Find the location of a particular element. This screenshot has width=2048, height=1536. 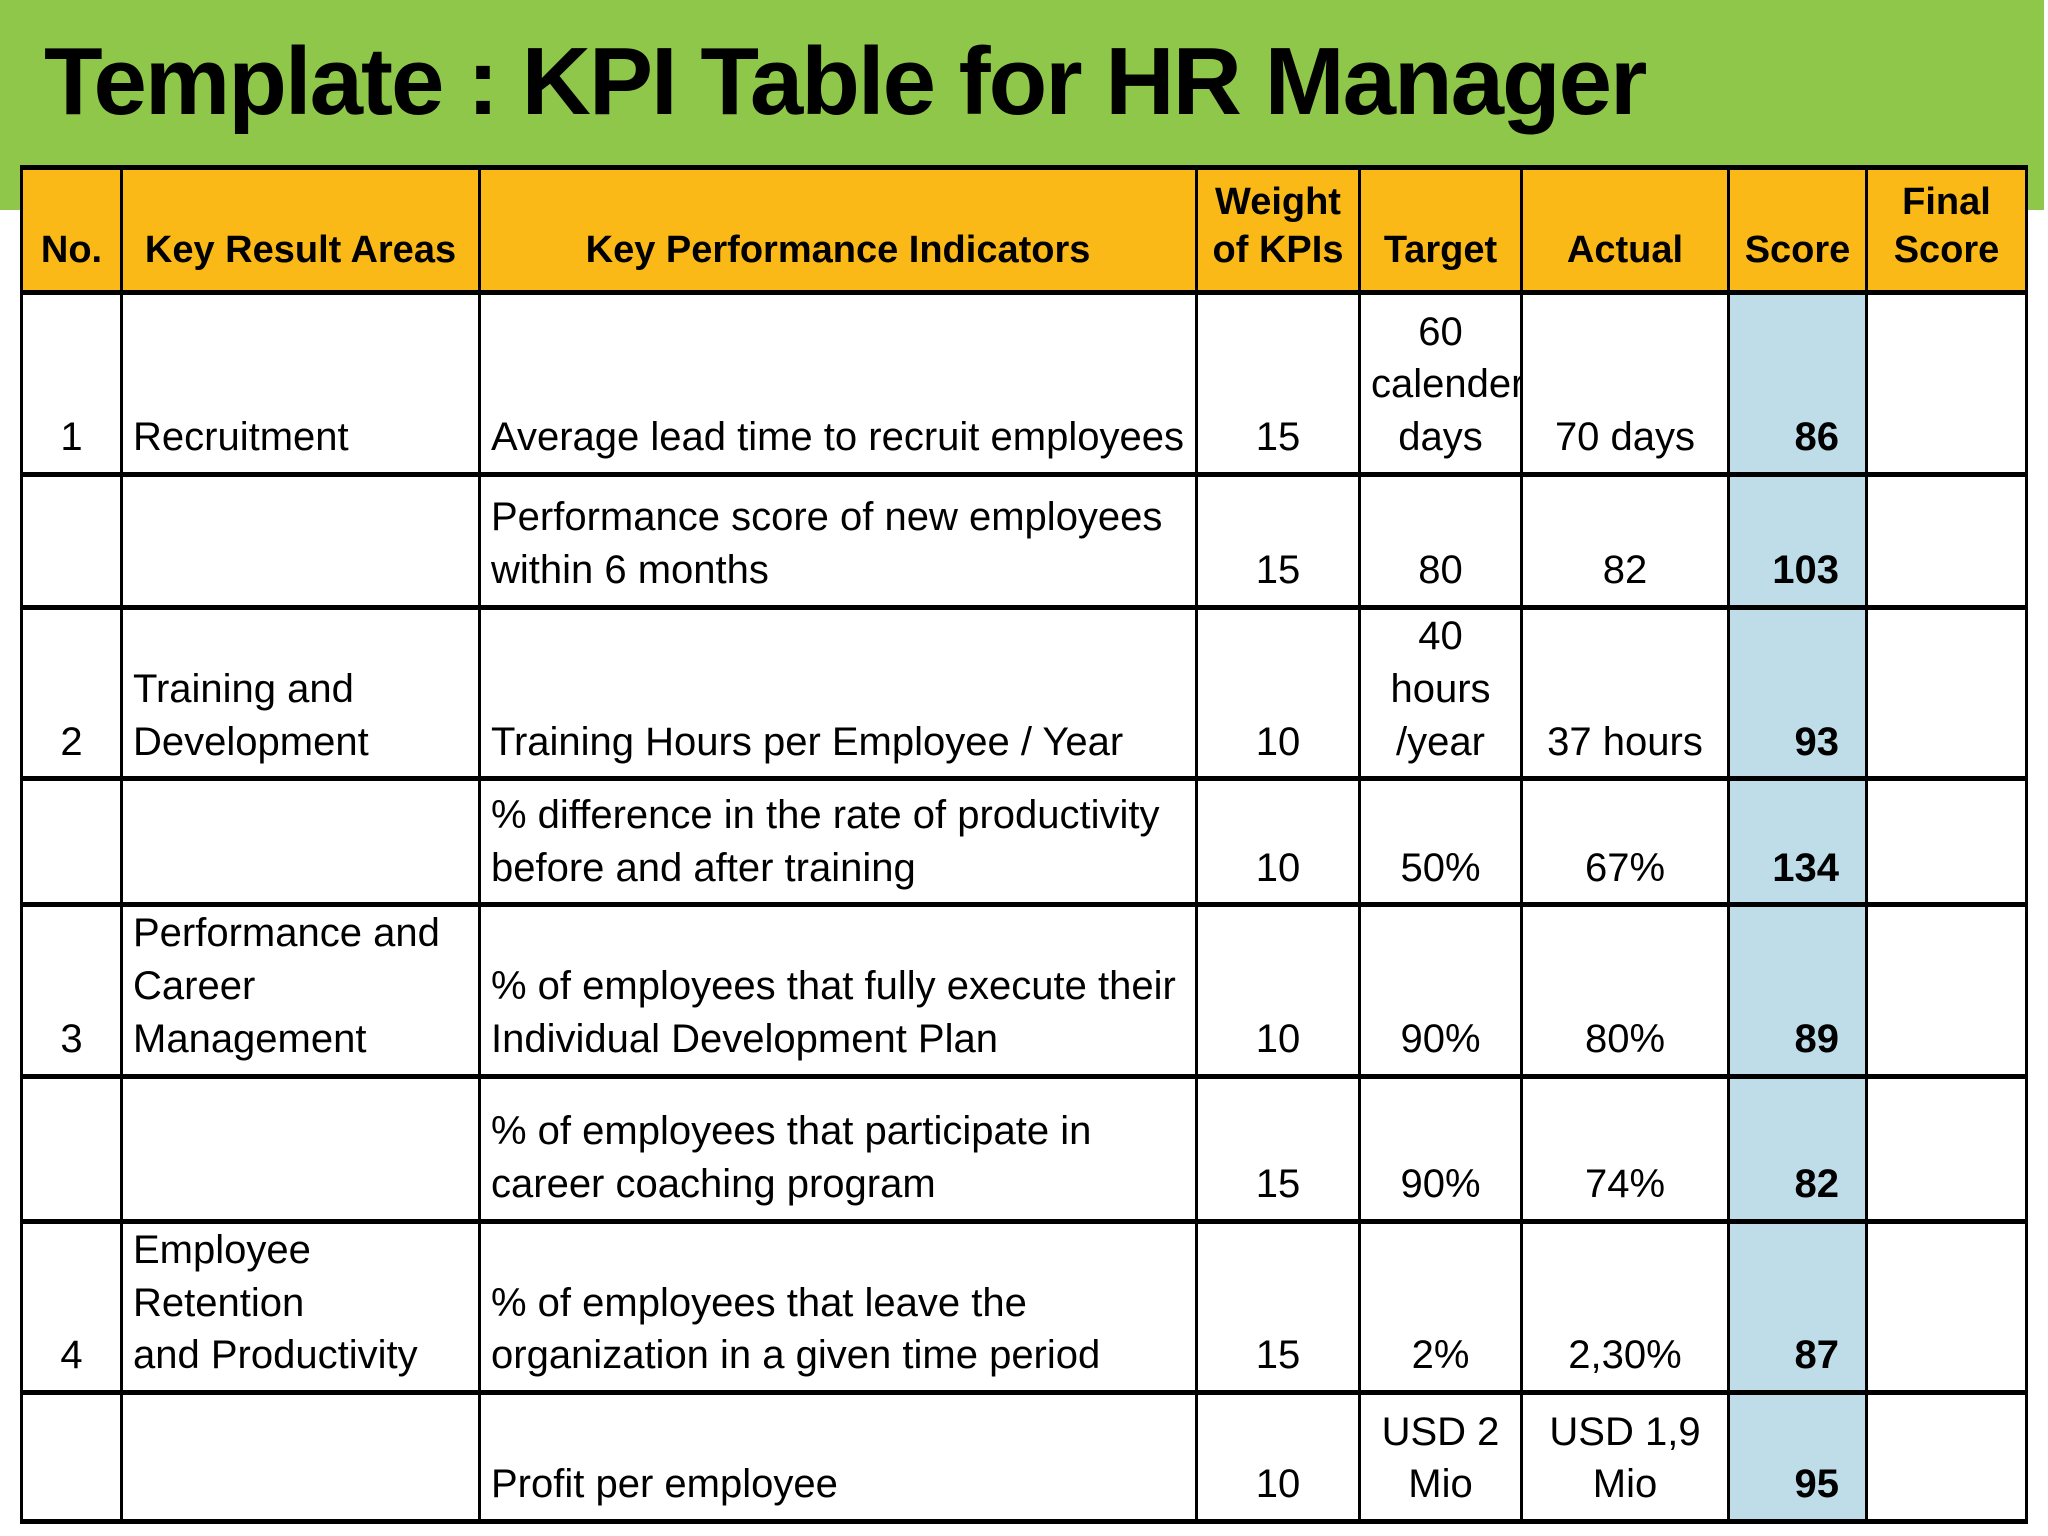

cell-actual: 37 hours is located at coordinates (1625, 693).